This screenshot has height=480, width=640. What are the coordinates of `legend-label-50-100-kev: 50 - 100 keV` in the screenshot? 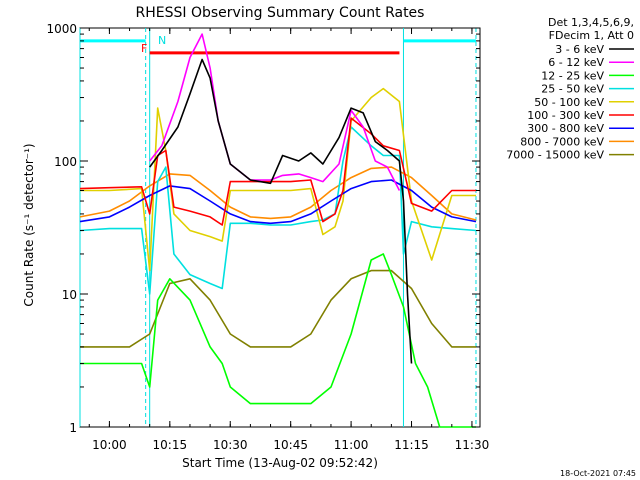 It's located at (569, 102).